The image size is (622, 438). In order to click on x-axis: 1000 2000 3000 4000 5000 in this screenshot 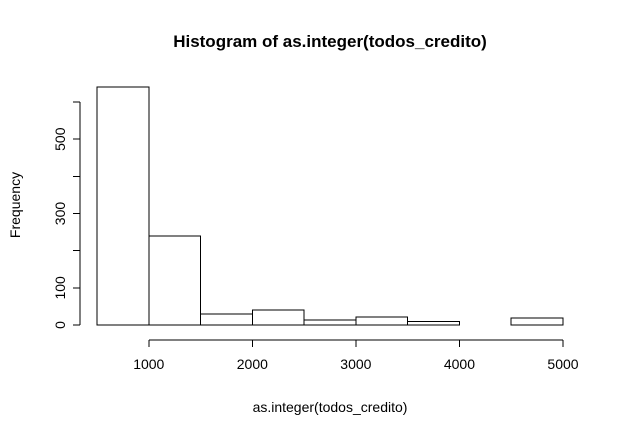, I will do `click(356, 355)`.